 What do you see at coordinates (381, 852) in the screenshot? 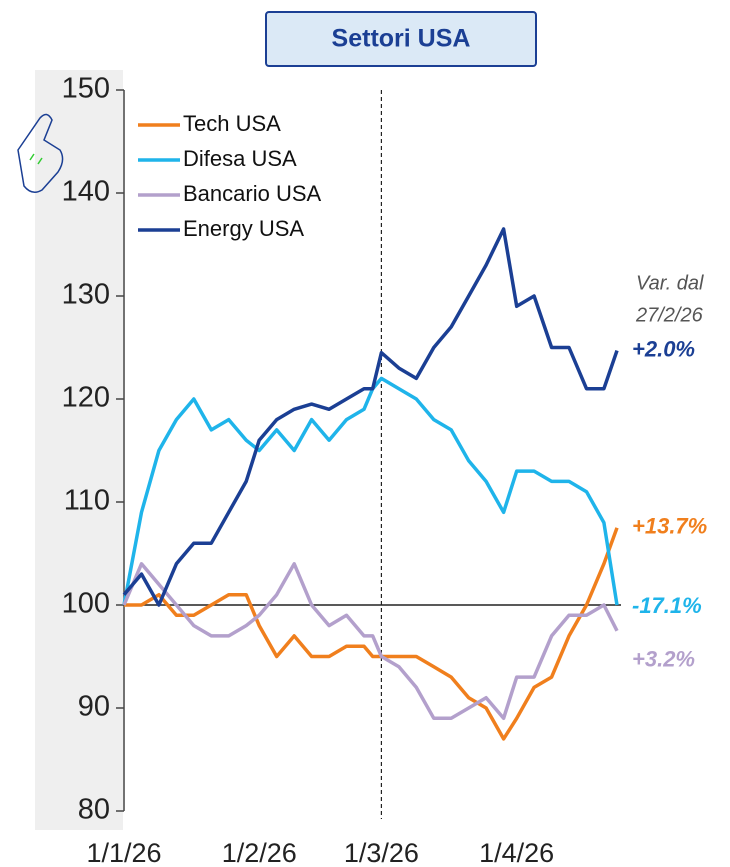
I see `x-tick-label: 1/3/26` at bounding box center [381, 852].